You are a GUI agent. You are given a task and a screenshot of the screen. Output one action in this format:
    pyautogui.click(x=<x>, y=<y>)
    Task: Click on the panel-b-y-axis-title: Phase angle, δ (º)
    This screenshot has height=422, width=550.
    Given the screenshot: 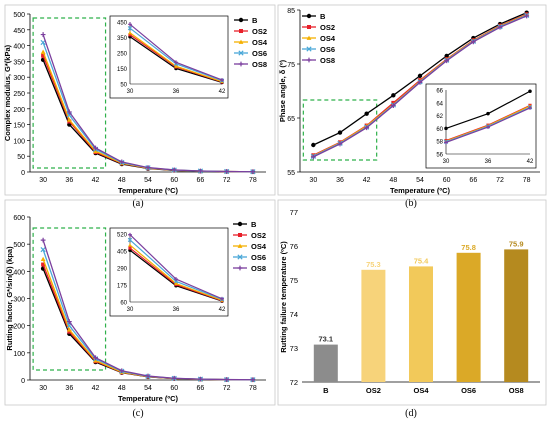 What is the action you would take?
    pyautogui.click(x=282, y=90)
    